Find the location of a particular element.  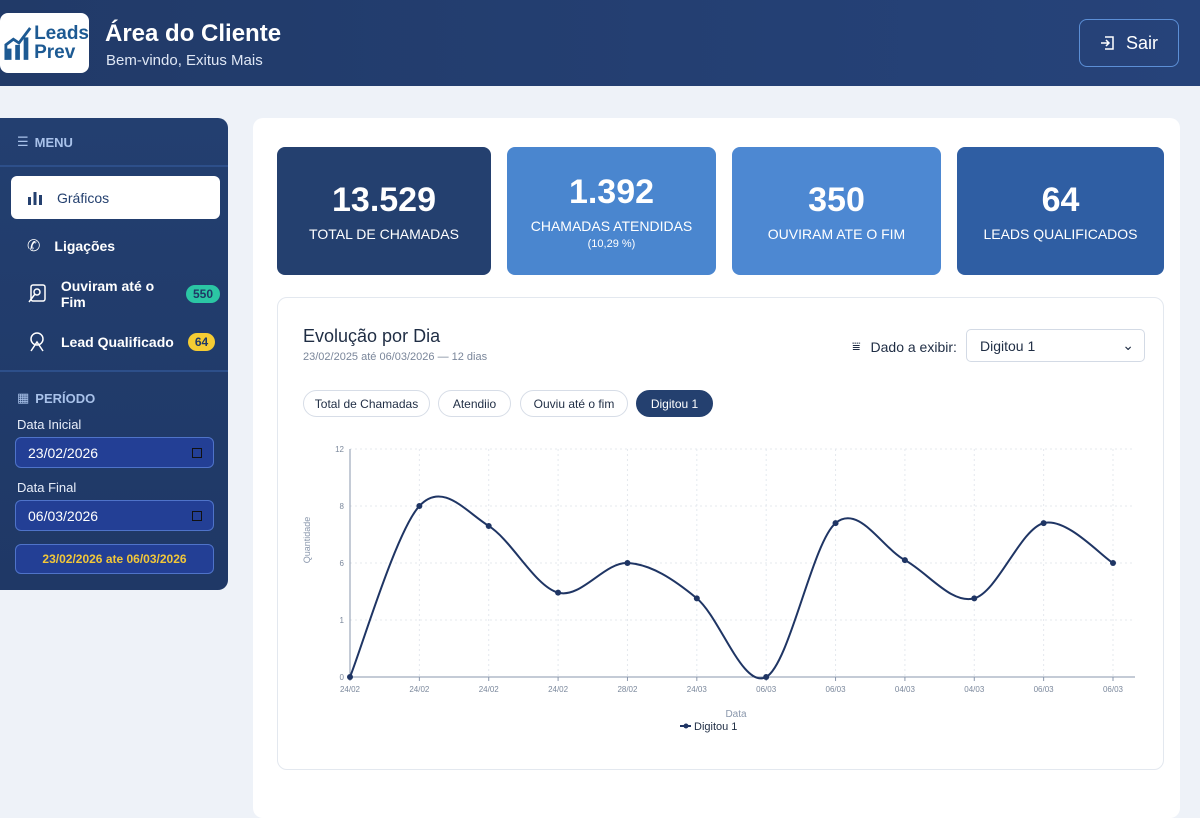

stat-card-ouviram: 350 OUVIRAM ATE O FIM is located at coordinates (836, 211).